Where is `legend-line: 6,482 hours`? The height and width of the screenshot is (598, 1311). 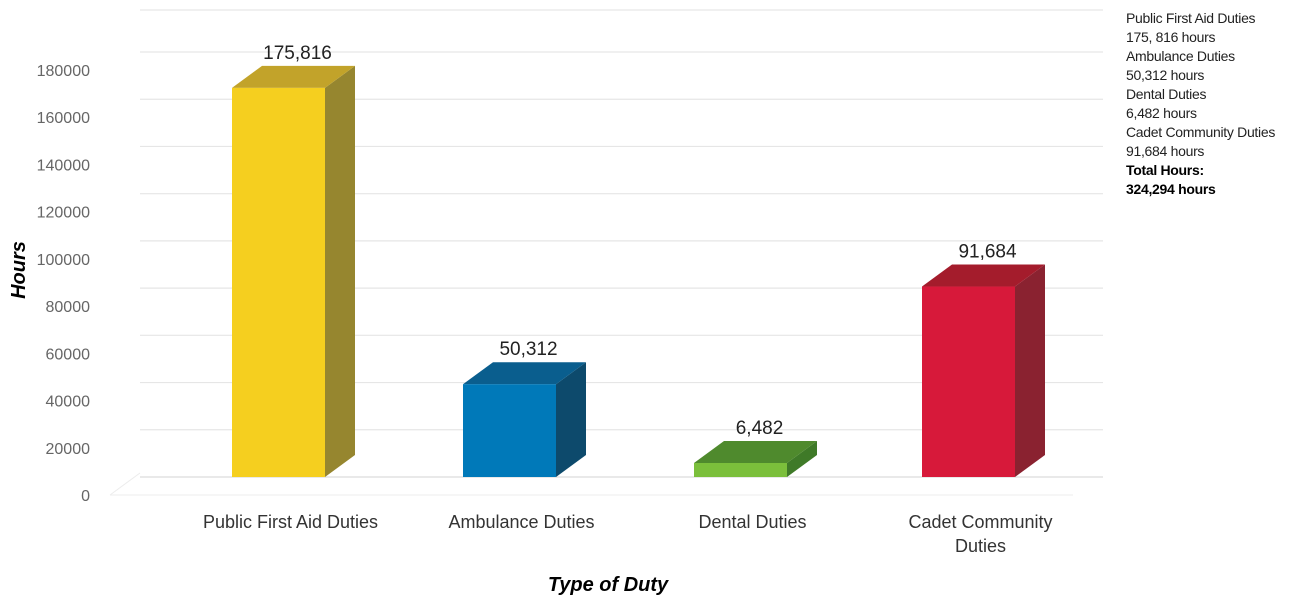 legend-line: 6,482 hours is located at coordinates (1200, 113).